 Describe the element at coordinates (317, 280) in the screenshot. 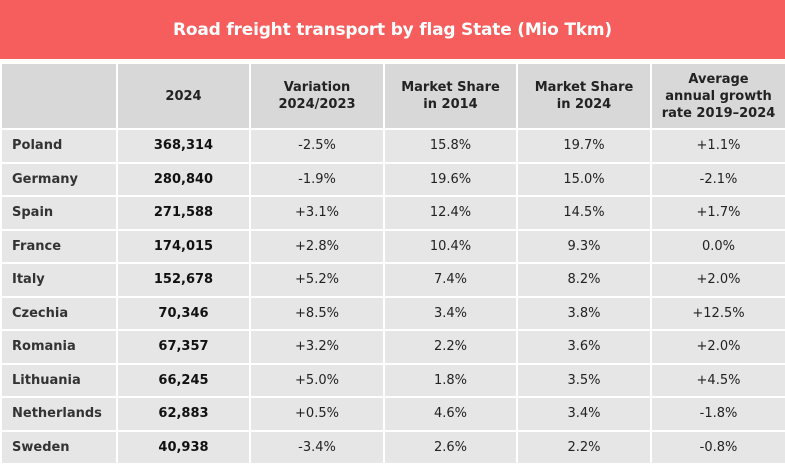

I see `value-cell: +5.2%` at that location.